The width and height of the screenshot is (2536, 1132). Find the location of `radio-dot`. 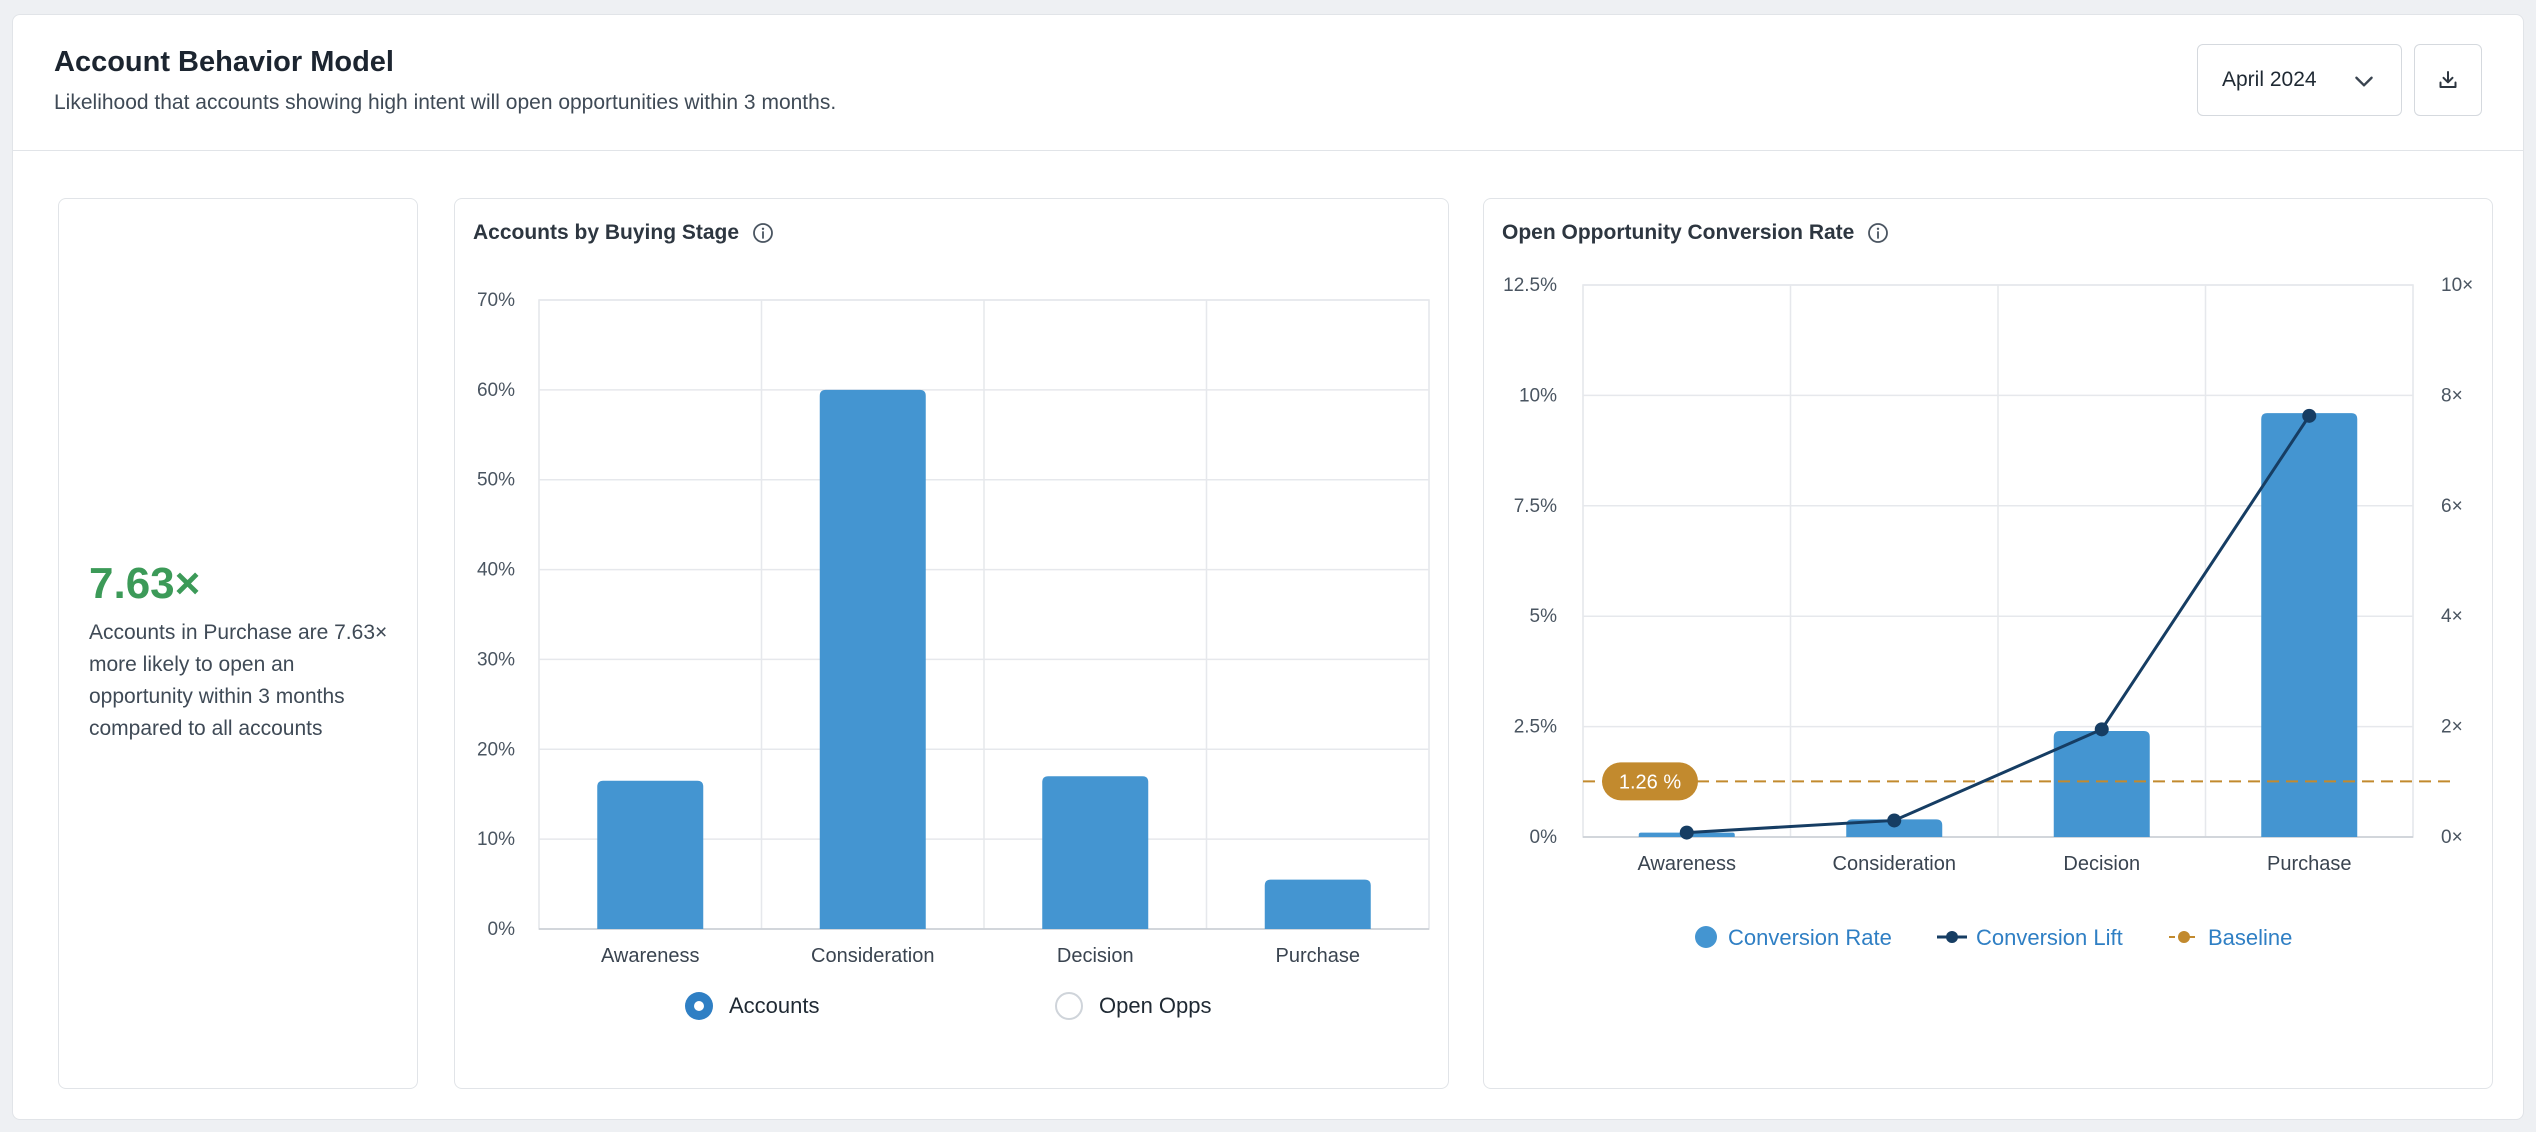

radio-dot is located at coordinates (699, 1006).